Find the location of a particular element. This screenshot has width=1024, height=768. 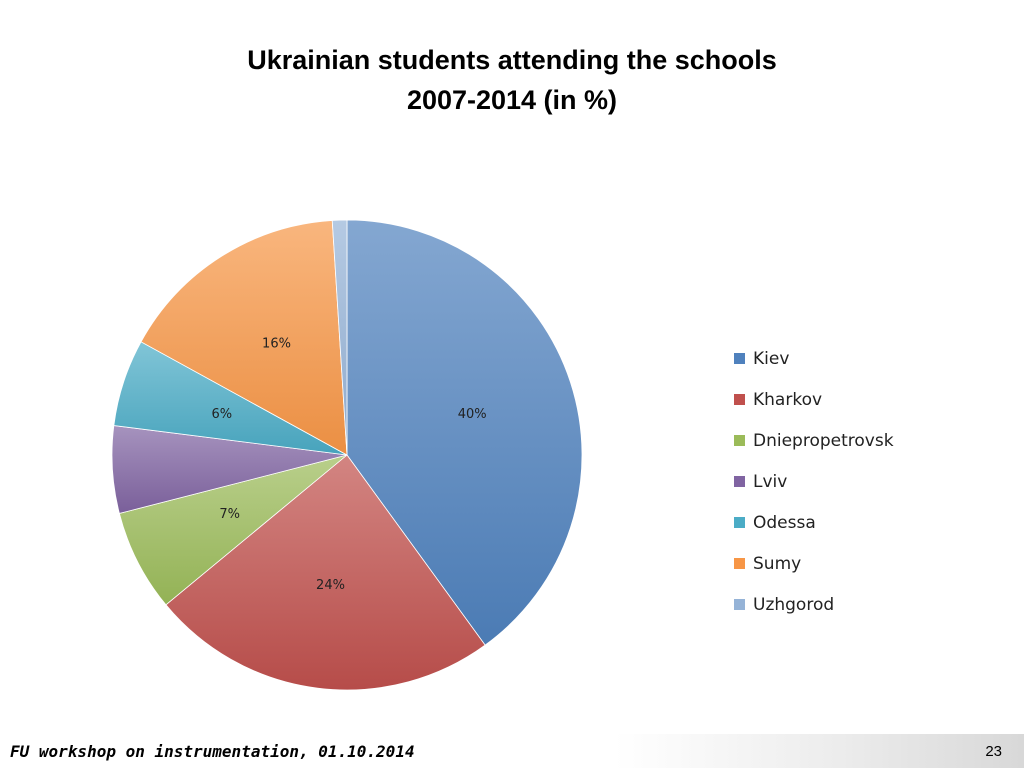

legend-label: Sumy is located at coordinates (777, 563).